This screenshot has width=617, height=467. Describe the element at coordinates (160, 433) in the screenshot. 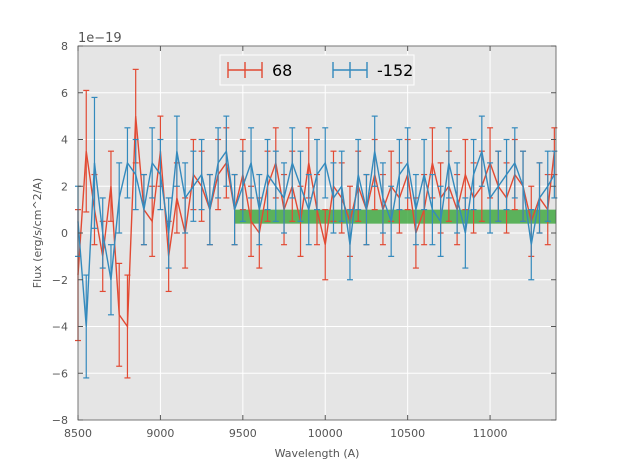

I see `x-tick-label: 9000` at that location.